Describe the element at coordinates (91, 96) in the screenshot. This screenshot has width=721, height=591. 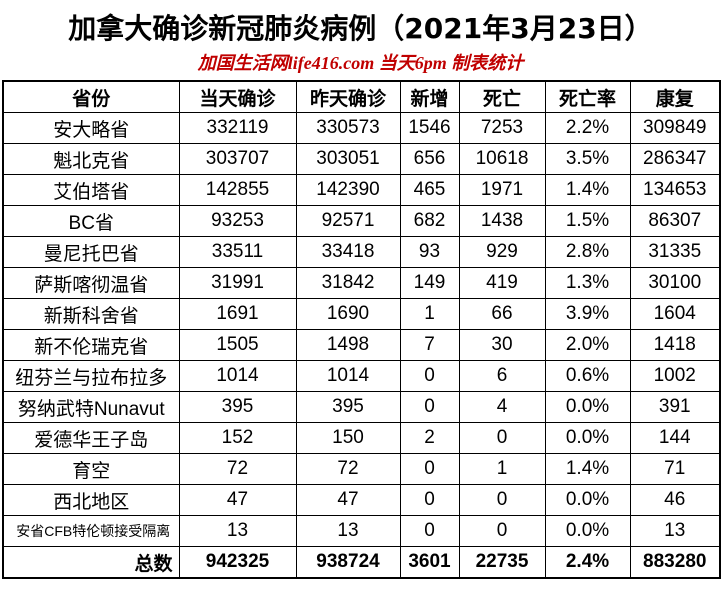
I see `column-header-province: 省份` at that location.